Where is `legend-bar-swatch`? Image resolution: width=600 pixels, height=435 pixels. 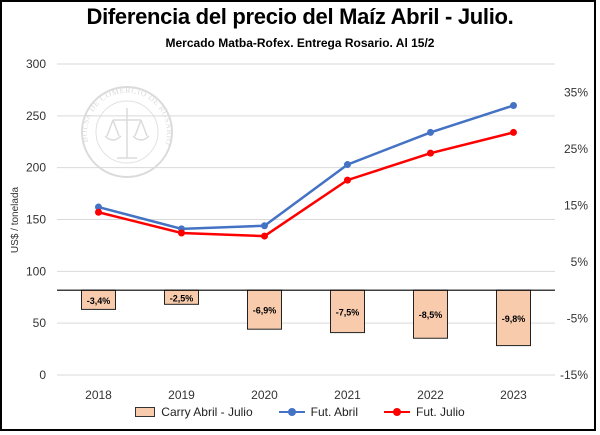
legend-bar-swatch is located at coordinates (145, 412).